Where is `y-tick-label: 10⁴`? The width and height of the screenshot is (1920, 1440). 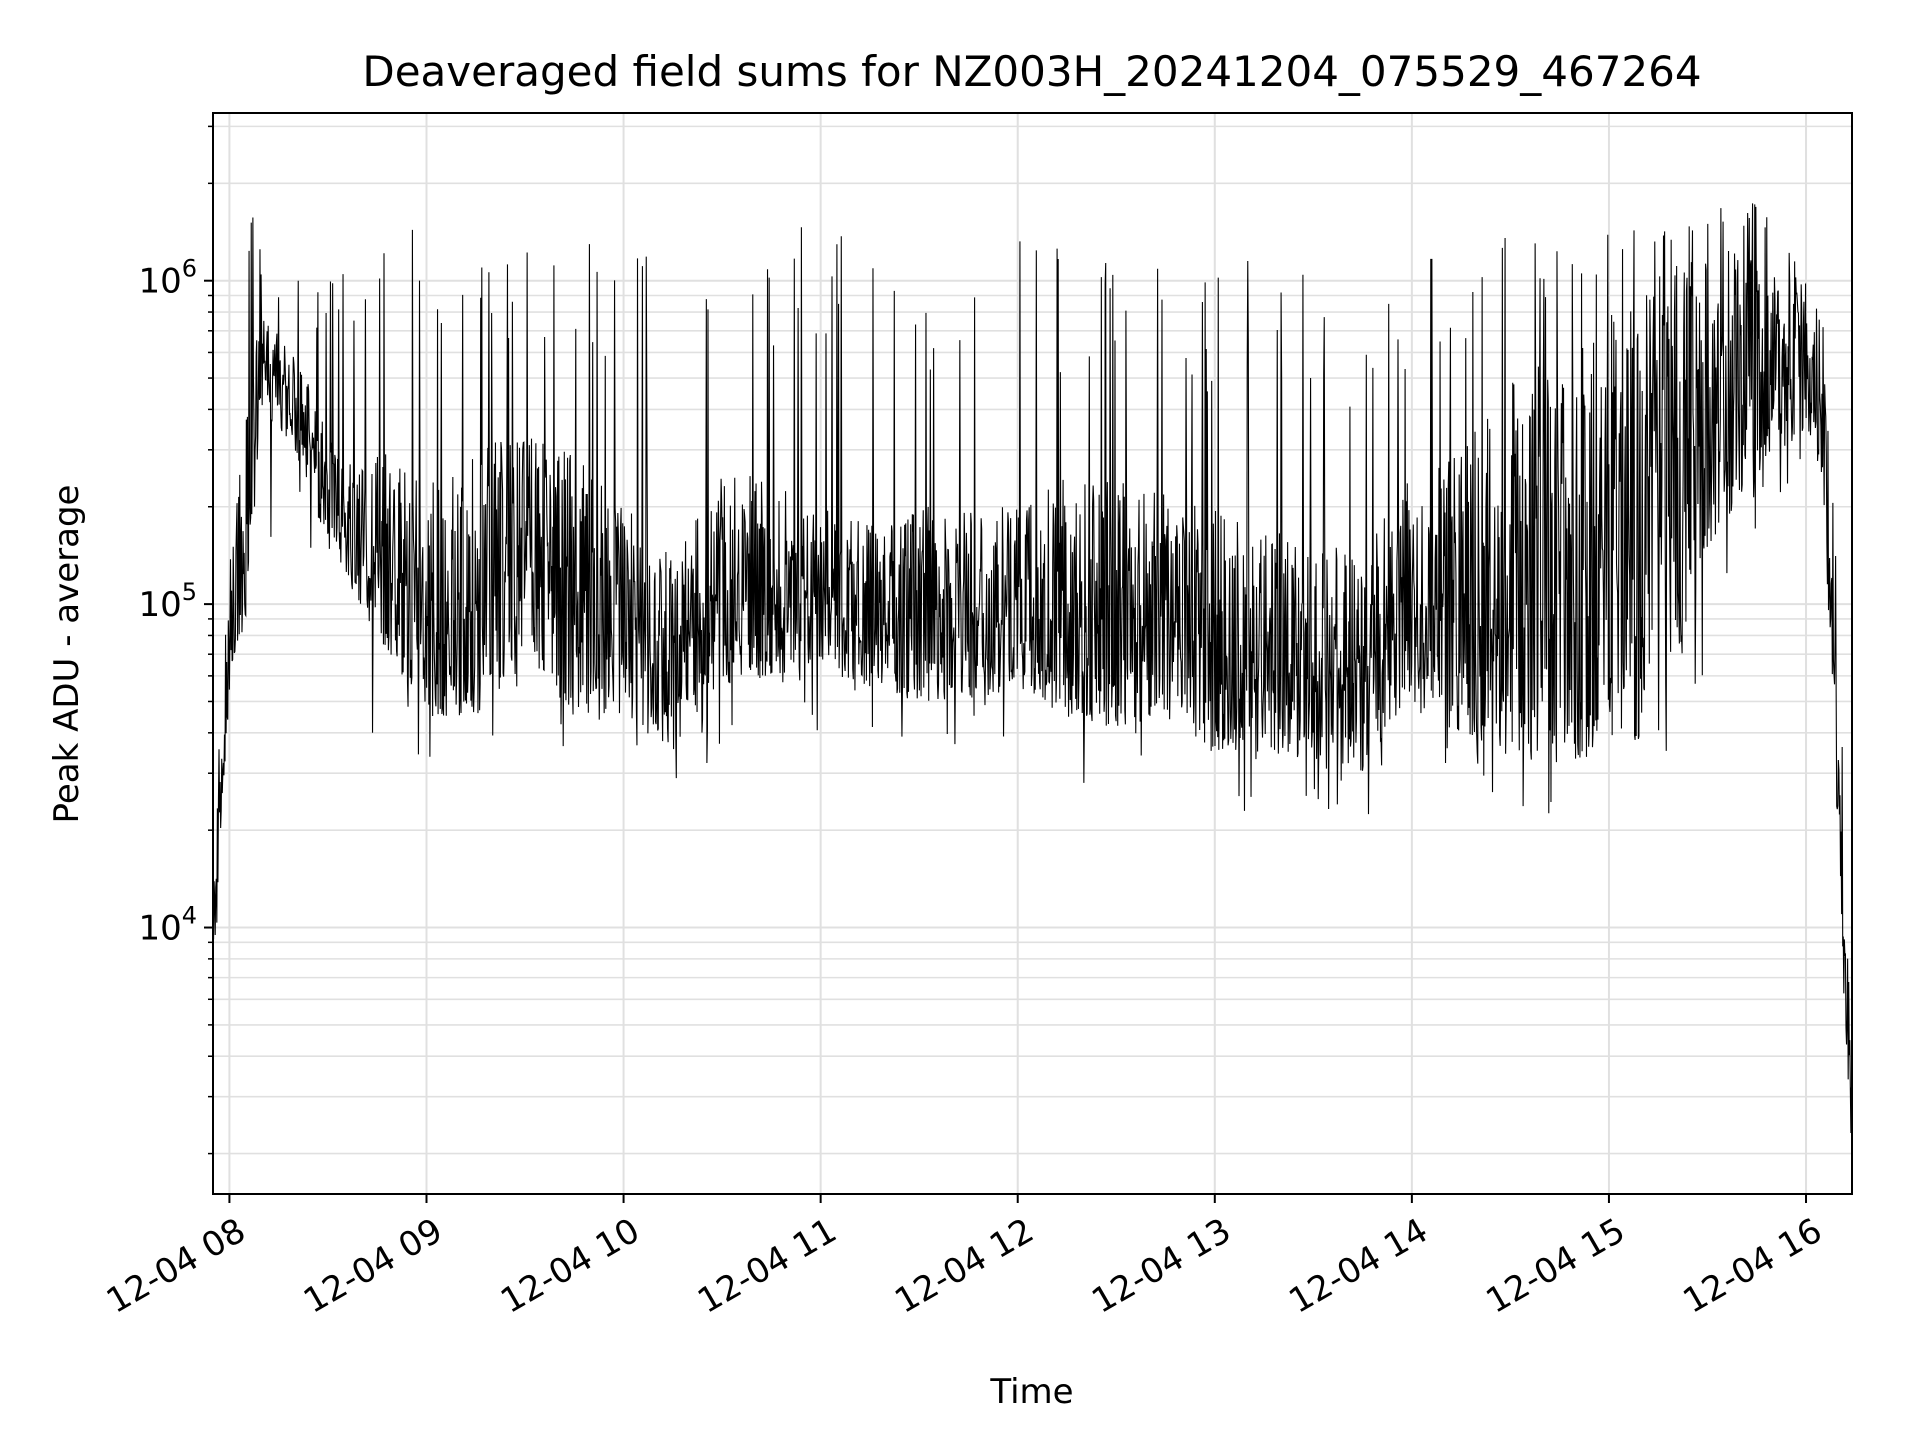
y-tick-label: 10⁴ is located at coordinates (167, 925).